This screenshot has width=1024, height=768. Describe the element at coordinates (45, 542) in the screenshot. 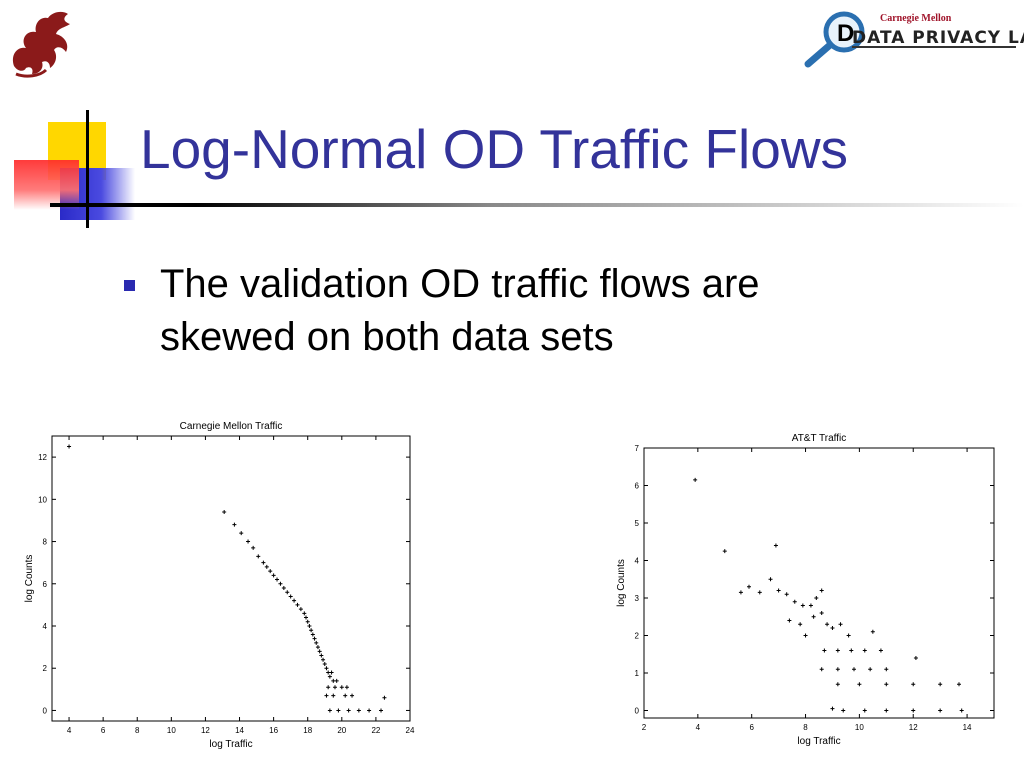

I see `y-tick-label: 8` at that location.